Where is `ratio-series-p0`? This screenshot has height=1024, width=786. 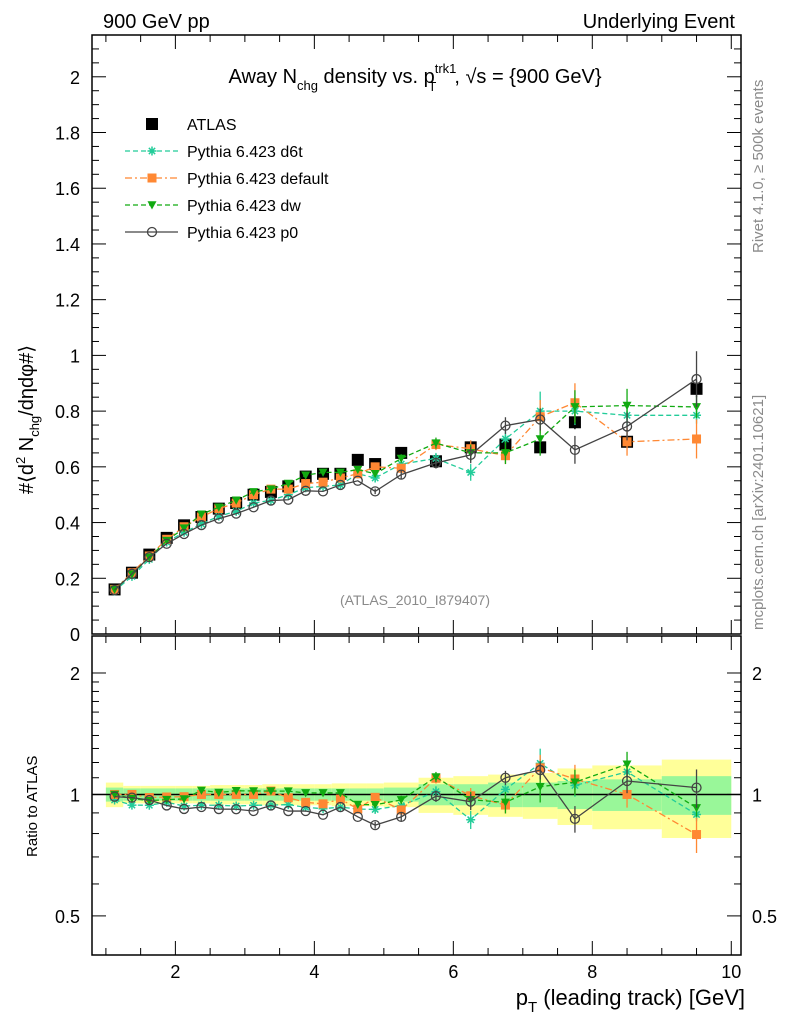
ratio-series-p0 is located at coordinates (405, 797).